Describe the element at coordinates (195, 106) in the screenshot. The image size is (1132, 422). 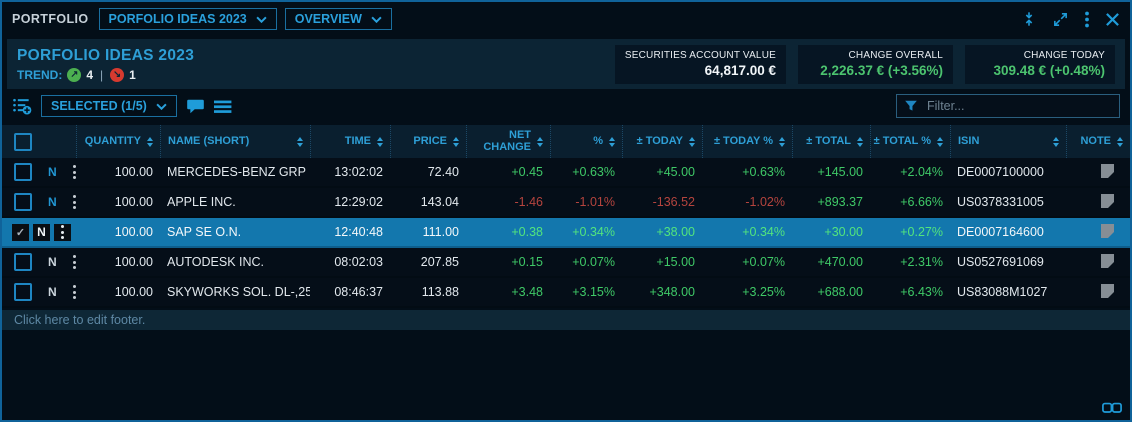
I see `comment-bubble-icon` at that location.